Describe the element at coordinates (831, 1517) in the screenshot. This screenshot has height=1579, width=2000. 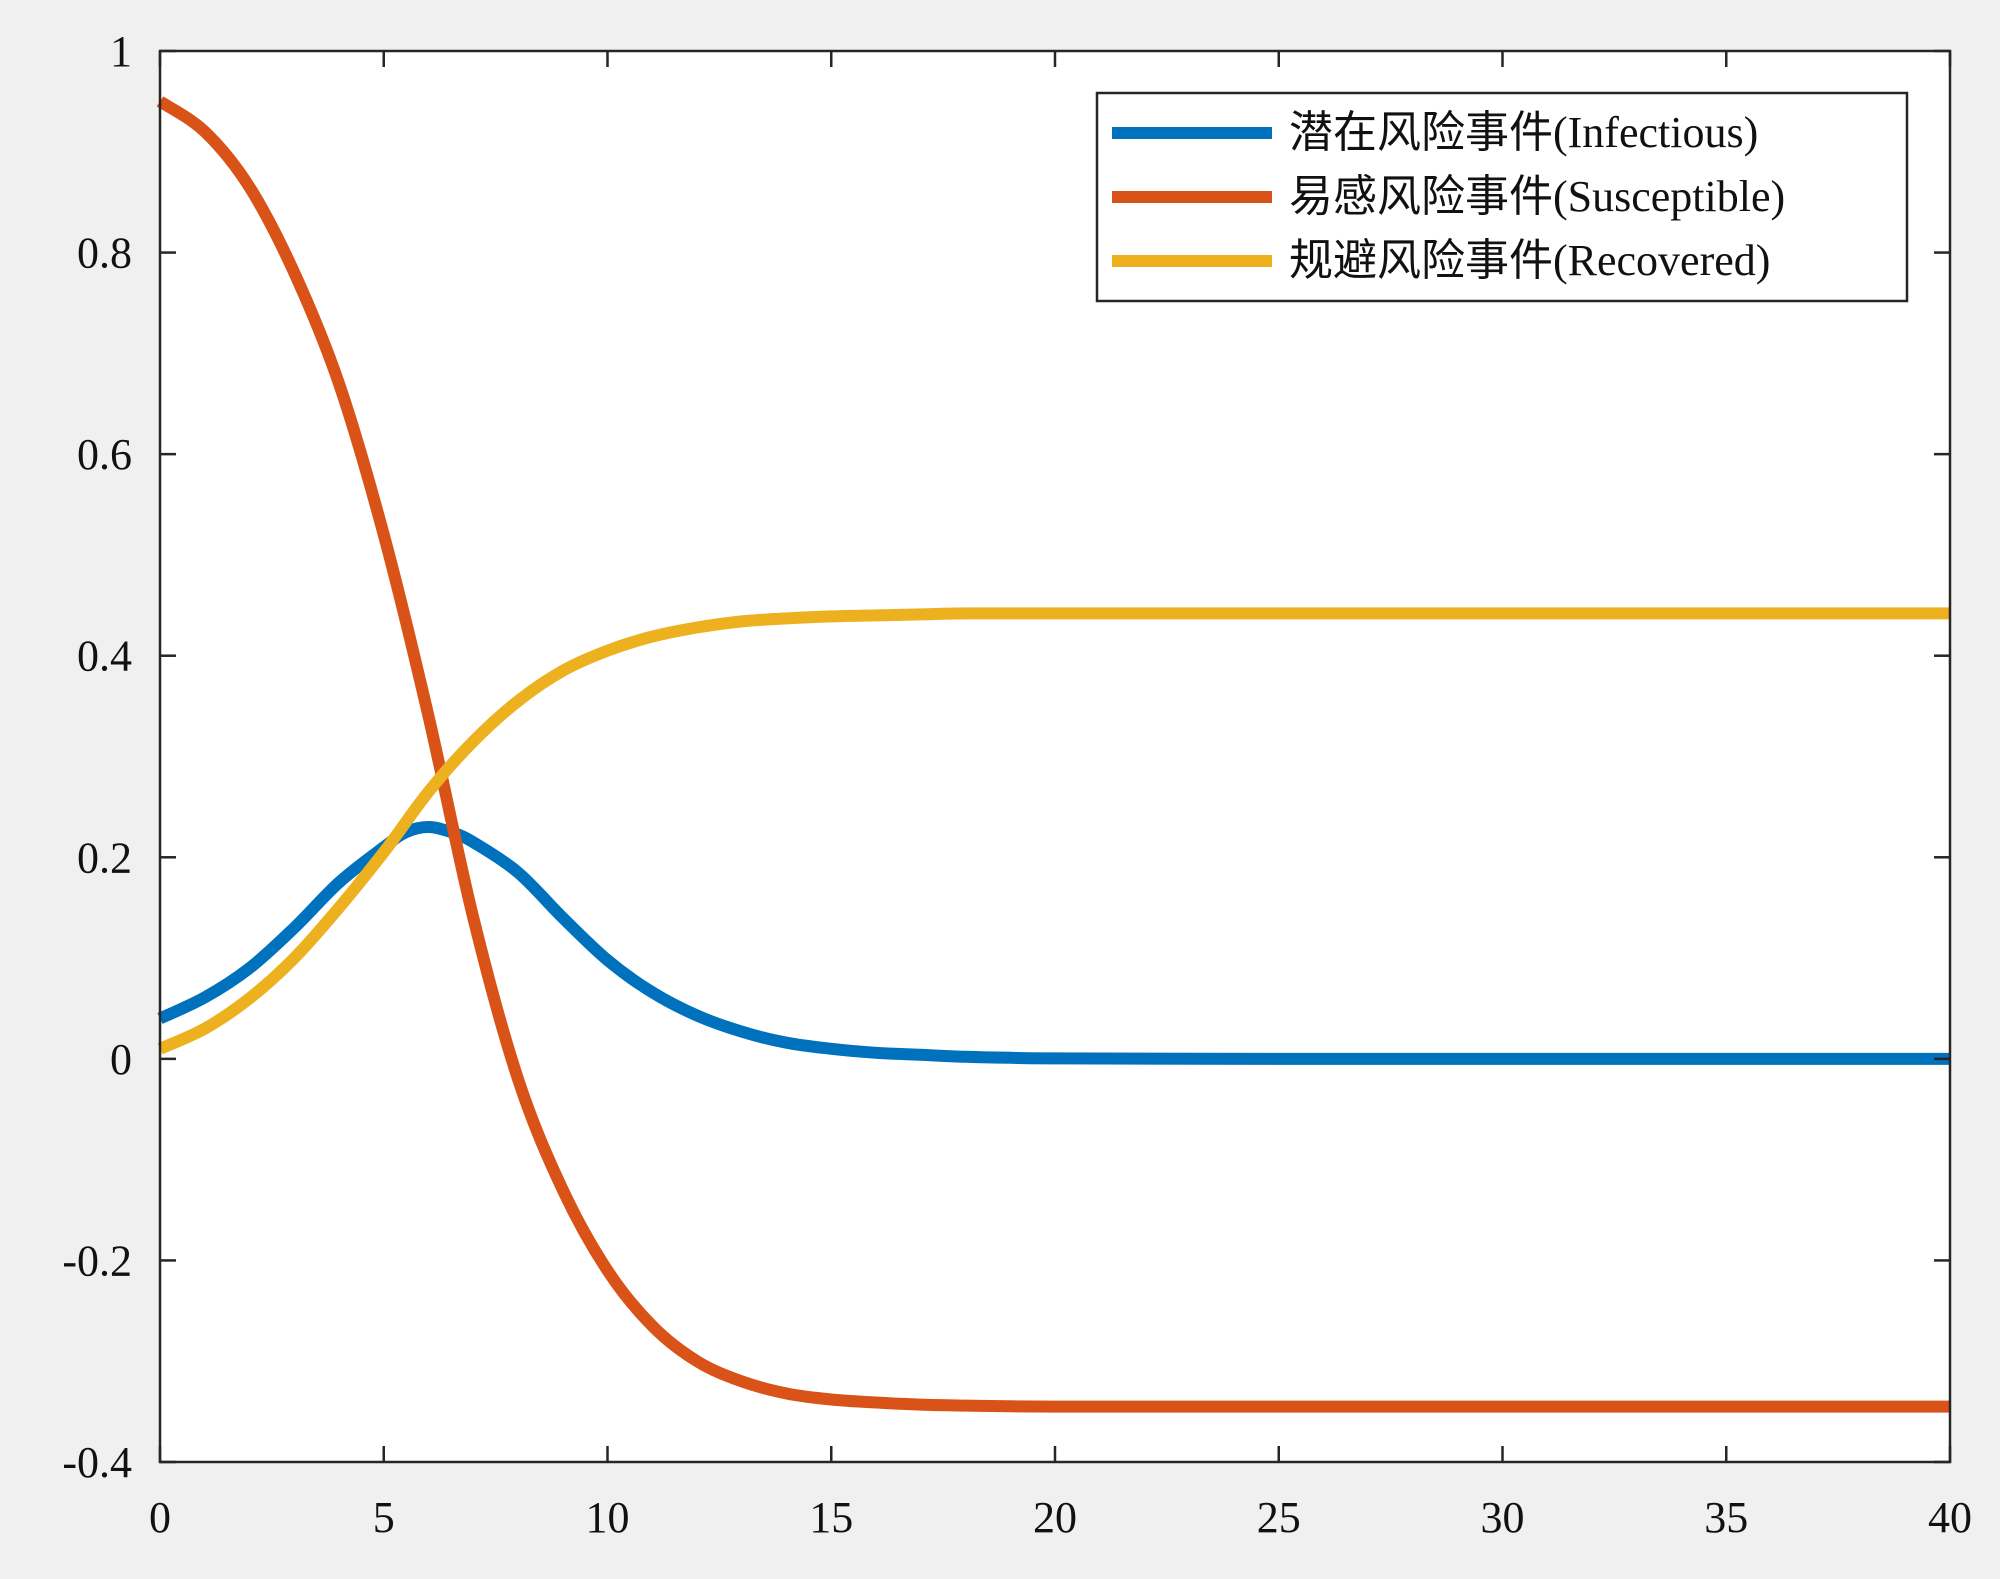
I see `x-tick-label: 15` at that location.